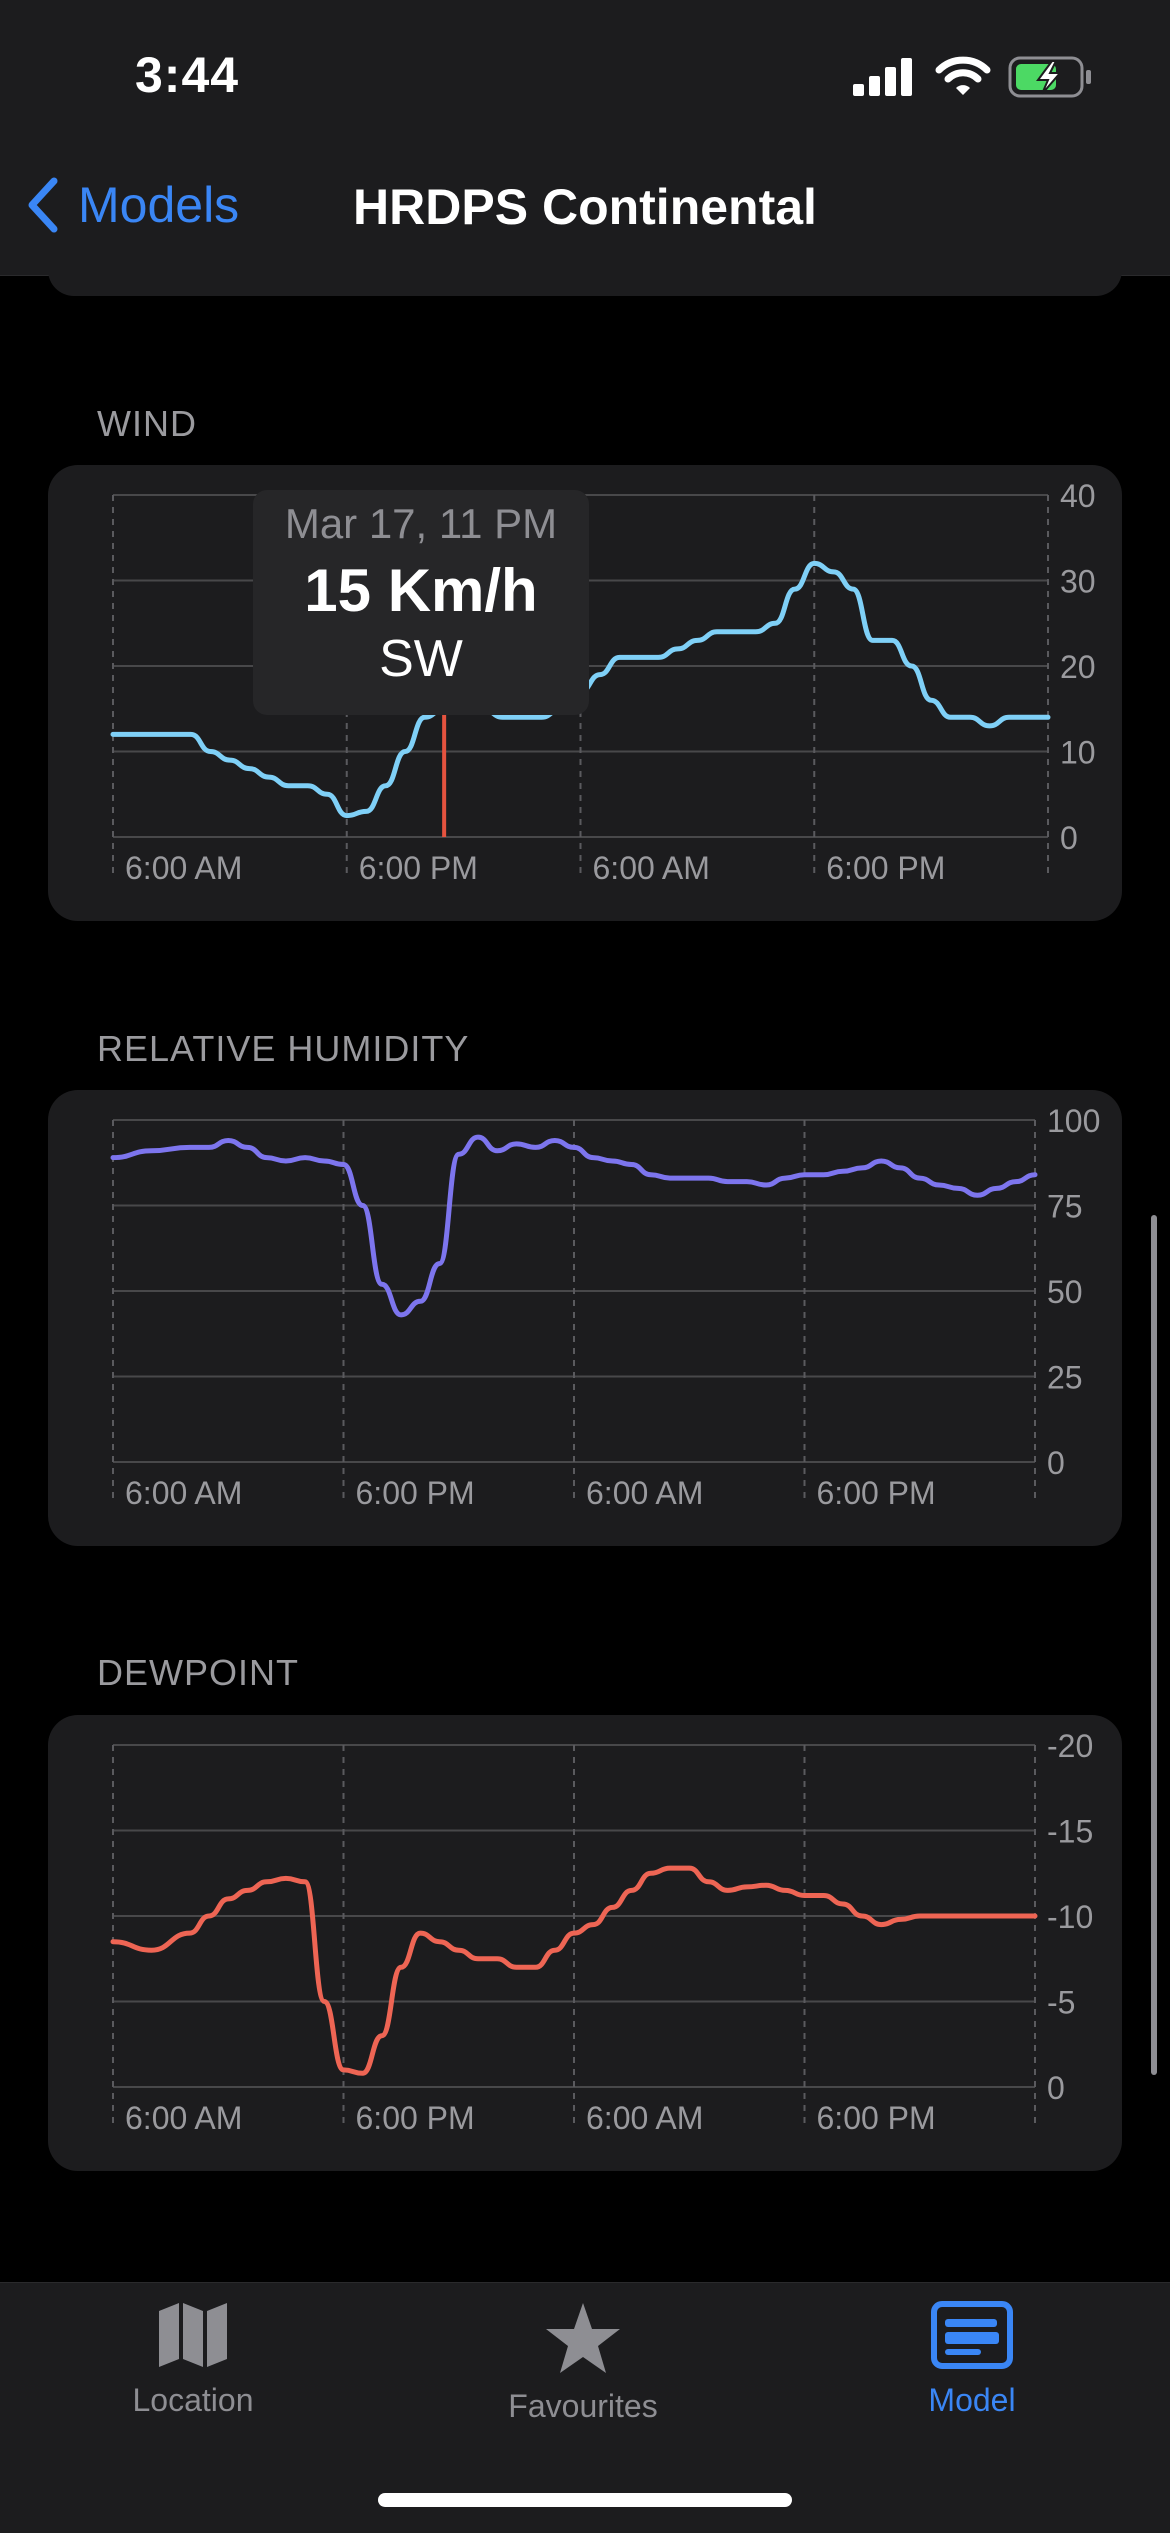 The height and width of the screenshot is (2533, 1170). I want to click on y-tick-label: -10, so click(1070, 1917).